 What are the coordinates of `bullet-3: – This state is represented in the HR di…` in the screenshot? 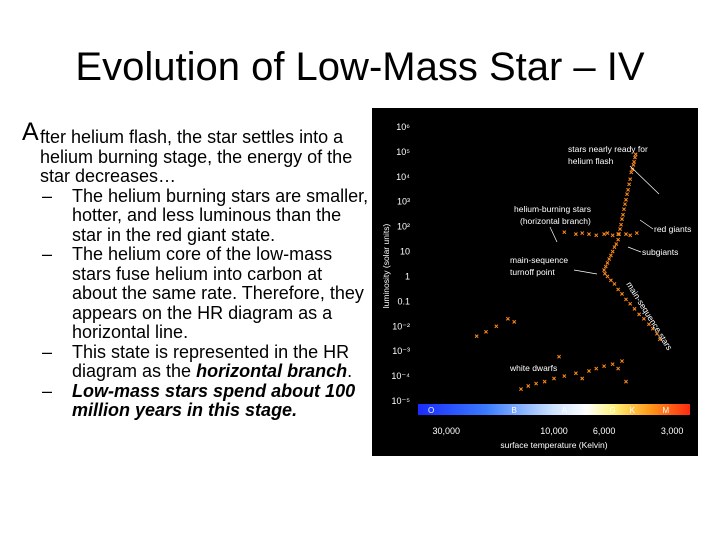 It's located at (197, 361).